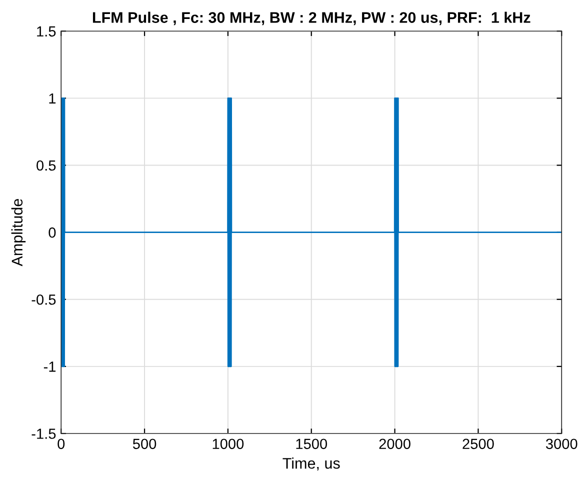  I want to click on x-tick-label: 500, so click(144, 444).